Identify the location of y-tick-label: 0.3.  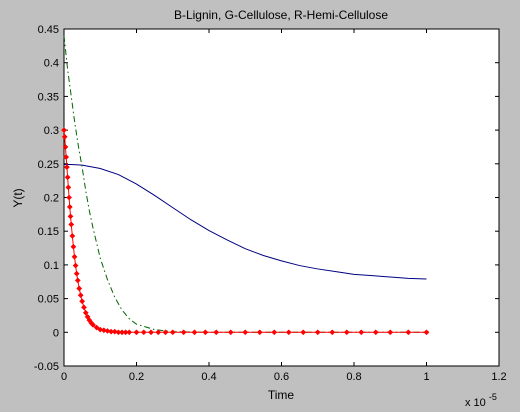
(51, 131).